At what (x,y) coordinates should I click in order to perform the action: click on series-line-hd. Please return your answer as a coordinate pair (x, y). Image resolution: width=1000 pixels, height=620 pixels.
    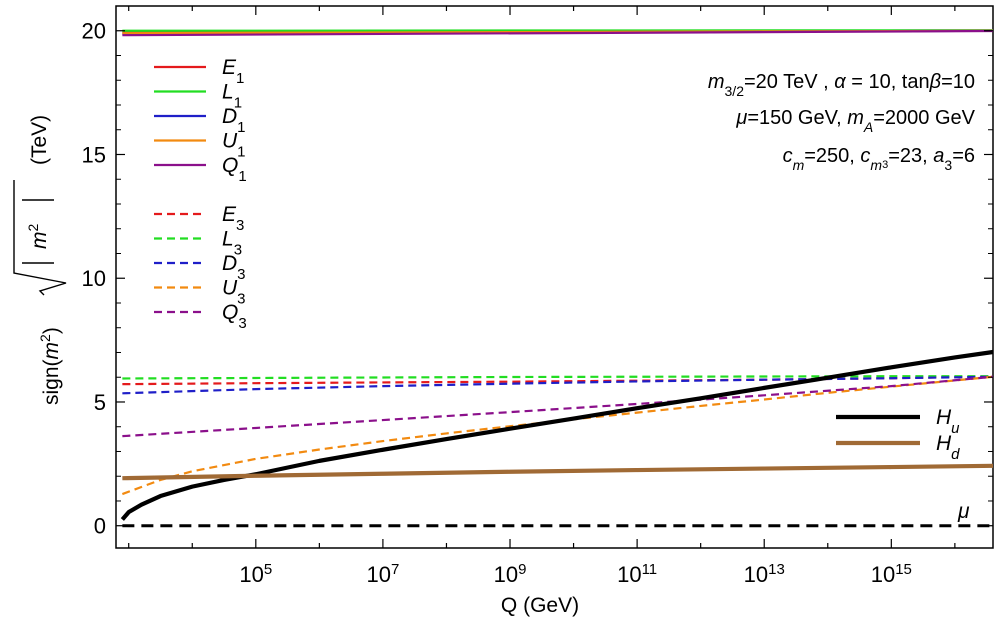
    Looking at the image, I should click on (558, 472).